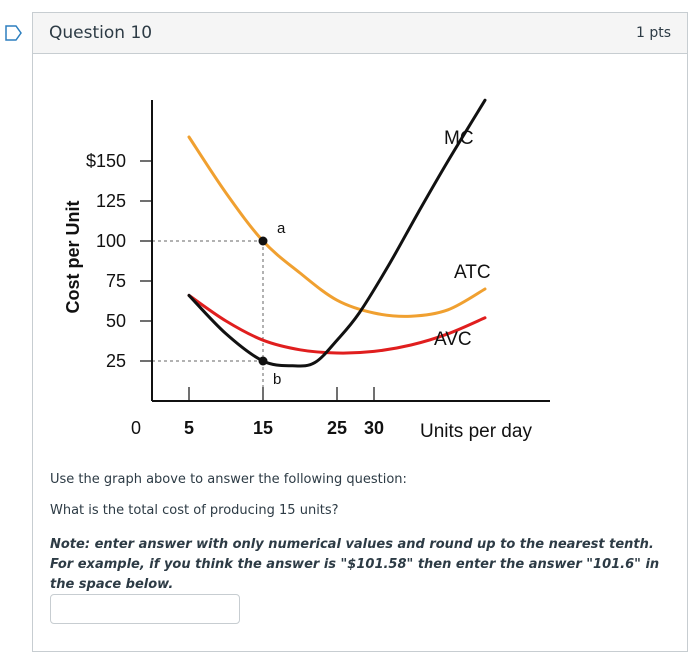 This screenshot has width=700, height=669. Describe the element at coordinates (189, 428) in the screenshot. I see `x-tick-label: 5` at that location.